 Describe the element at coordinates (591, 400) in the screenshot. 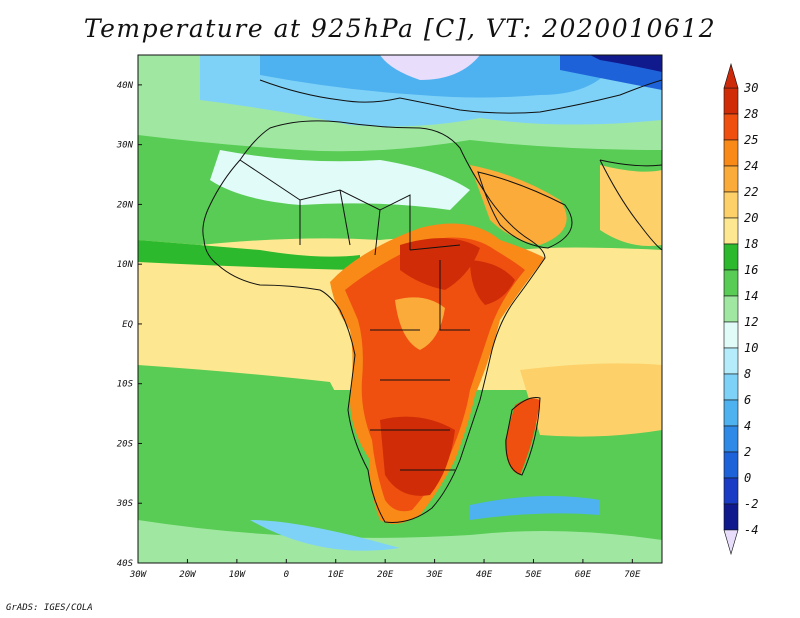

I see `field-indian-warm` at that location.